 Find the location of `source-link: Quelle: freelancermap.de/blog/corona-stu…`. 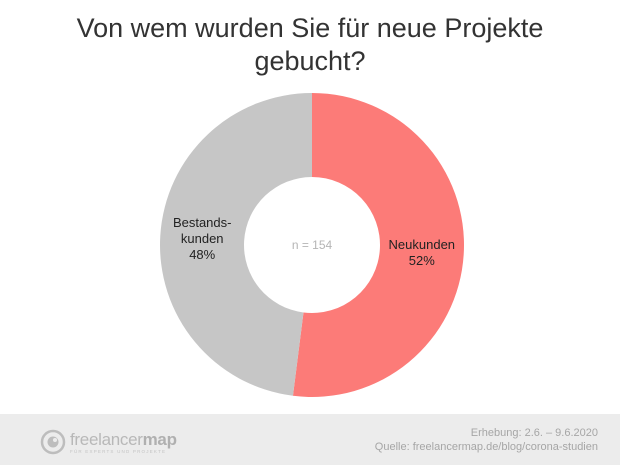

source-link: Quelle: freelancermap.de/blog/corona-stu… is located at coordinates (486, 447).